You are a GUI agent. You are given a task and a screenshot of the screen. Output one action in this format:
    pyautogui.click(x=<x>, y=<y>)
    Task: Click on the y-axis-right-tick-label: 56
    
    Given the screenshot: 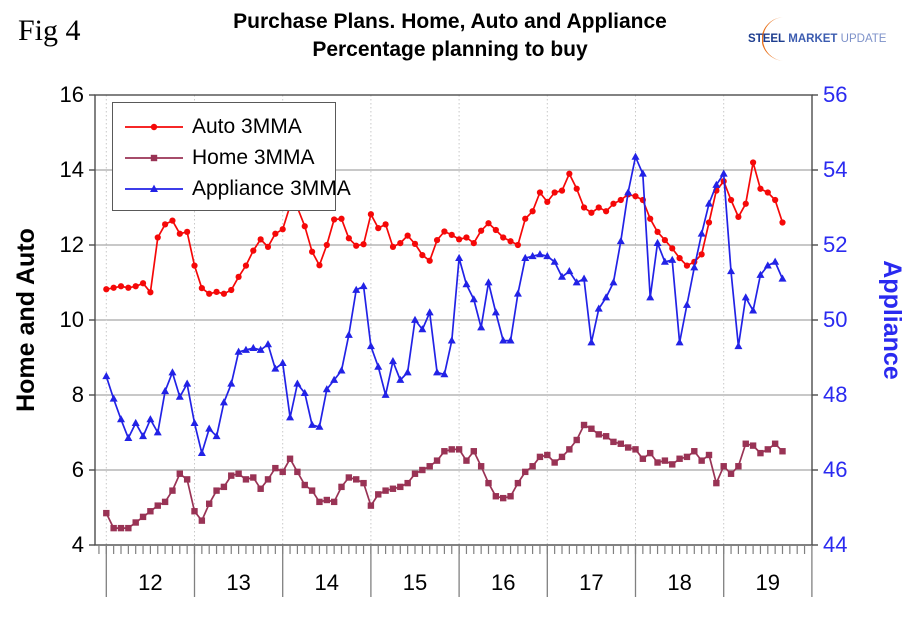 What is the action you would take?
    pyautogui.click(x=835, y=94)
    